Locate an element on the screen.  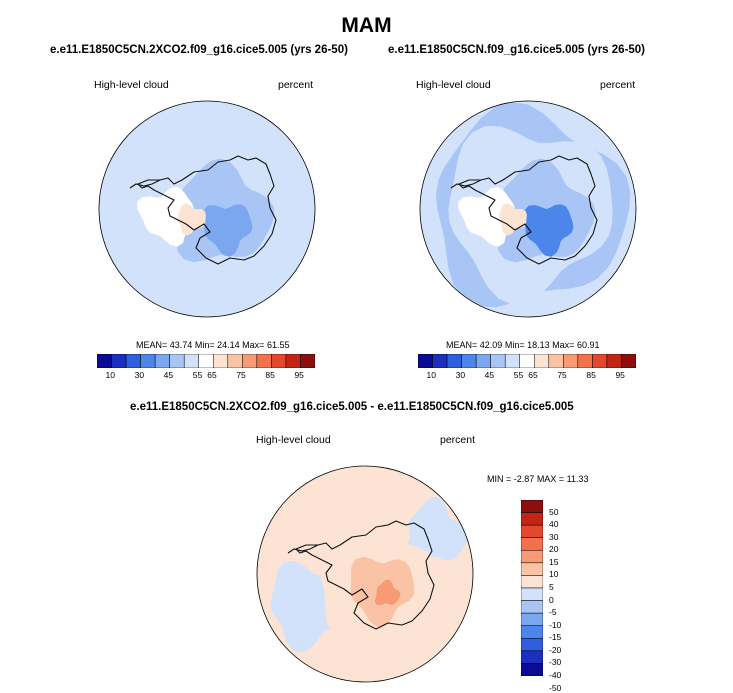
diff-min-value: -2.87 is located at coordinates (524, 479).